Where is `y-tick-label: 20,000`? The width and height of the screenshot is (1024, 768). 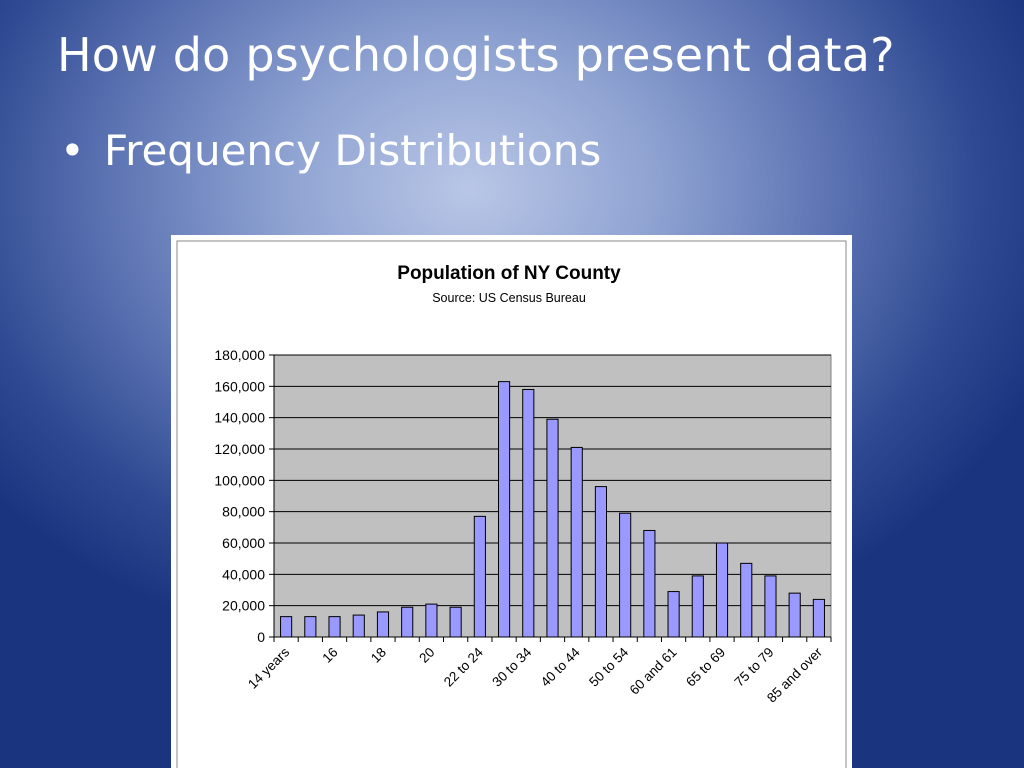
y-tick-label: 20,000 is located at coordinates (243, 606).